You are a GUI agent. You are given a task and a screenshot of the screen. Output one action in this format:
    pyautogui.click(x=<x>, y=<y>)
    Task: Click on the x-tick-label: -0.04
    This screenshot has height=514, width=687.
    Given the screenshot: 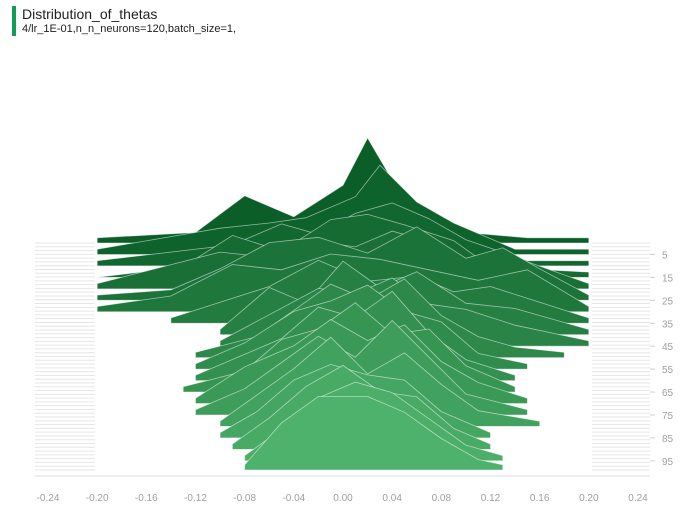 What is the action you would take?
    pyautogui.click(x=293, y=498)
    